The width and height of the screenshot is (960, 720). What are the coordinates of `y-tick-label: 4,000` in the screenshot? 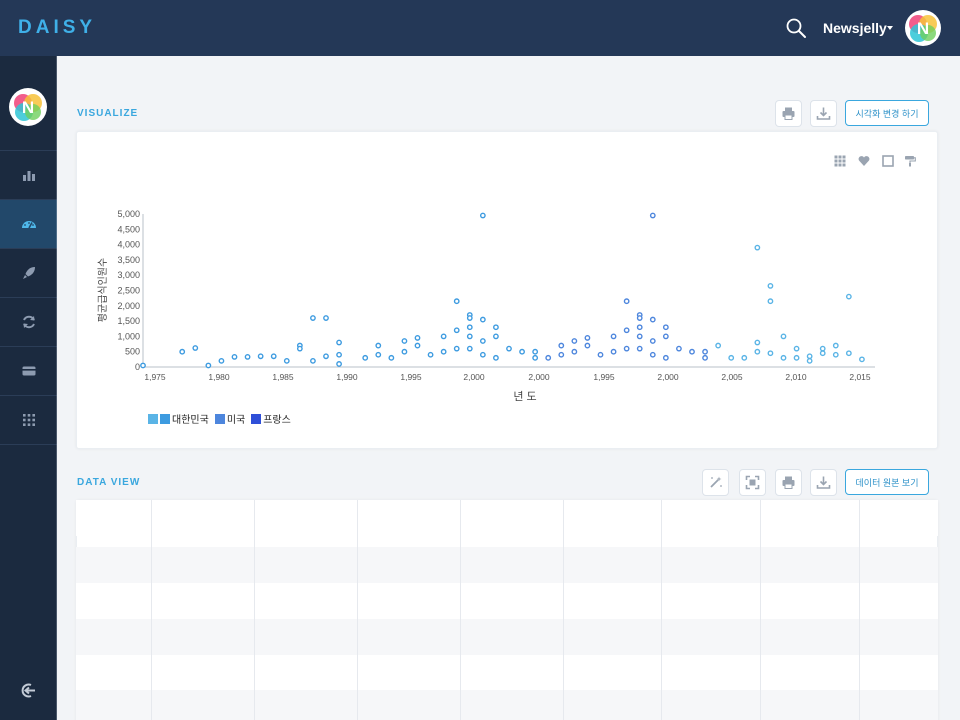 It's located at (128, 245).